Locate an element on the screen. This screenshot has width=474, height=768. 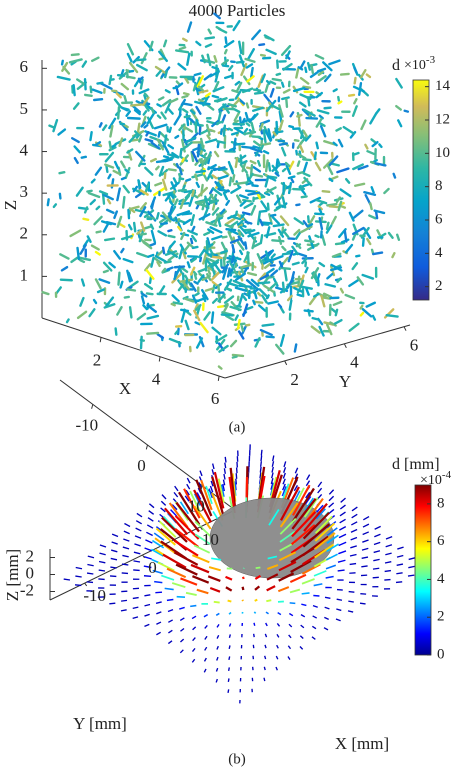
chart-title: 4000 Particles is located at coordinates (237, 10).